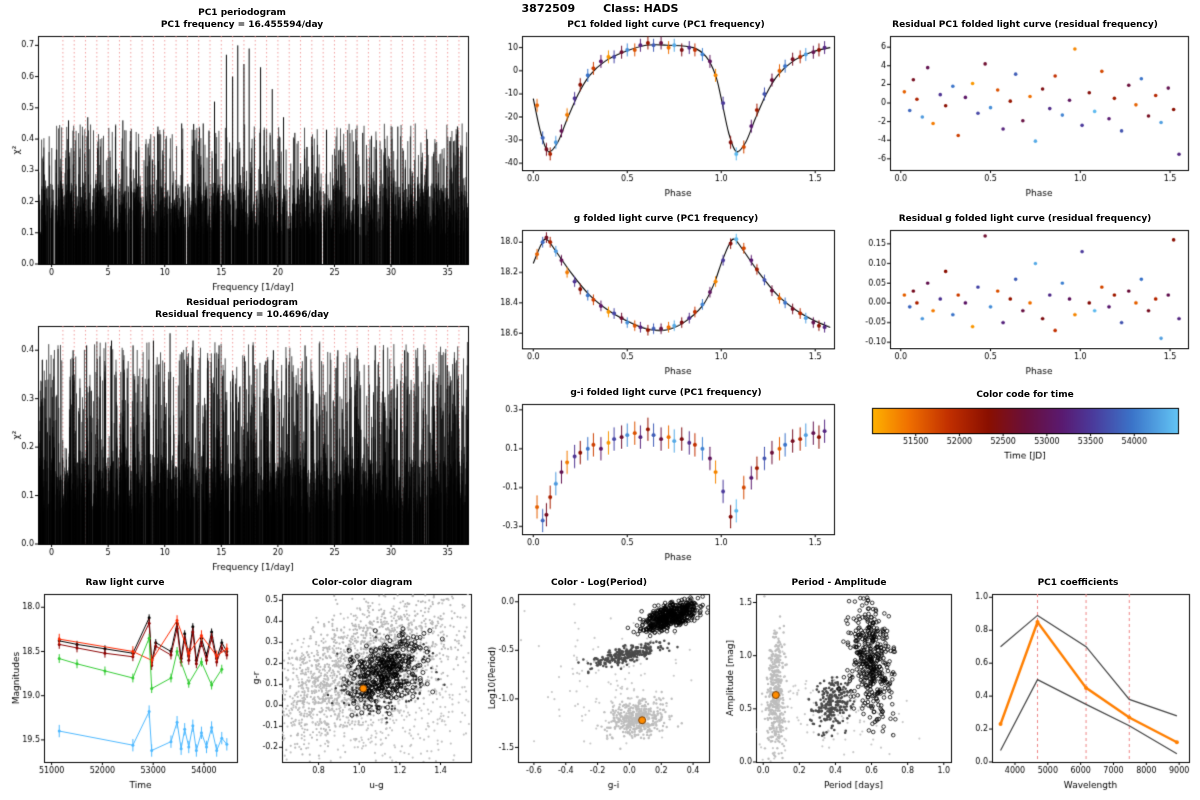 The width and height of the screenshot is (1200, 800). What do you see at coordinates (125, 691) in the screenshot?
I see `raw-light-curve-plot` at bounding box center [125, 691].